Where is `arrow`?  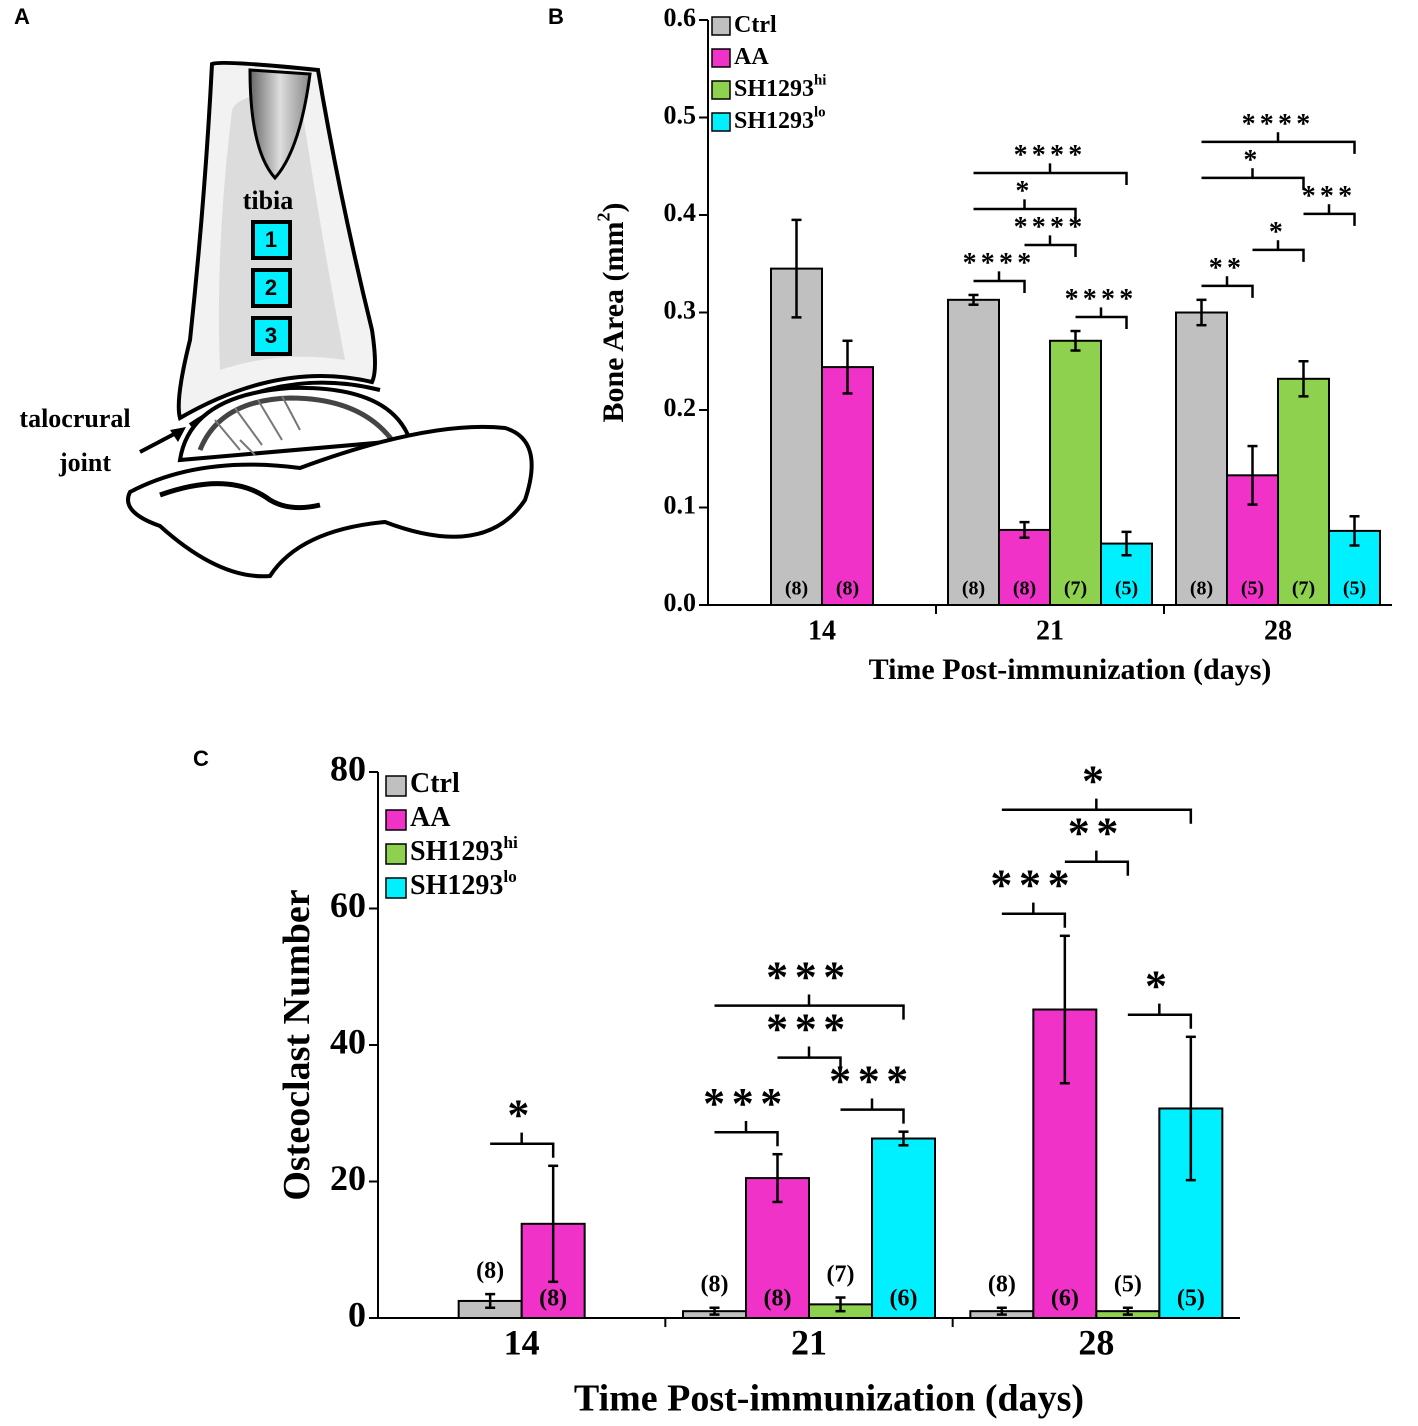
arrow is located at coordinates (159, 442).